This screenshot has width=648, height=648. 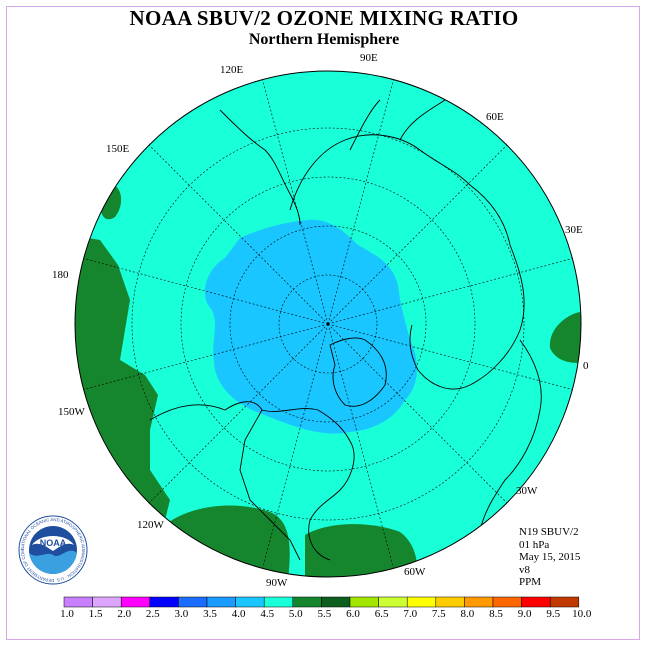 I want to click on lon-label-30w: 30W, so click(x=527, y=491).